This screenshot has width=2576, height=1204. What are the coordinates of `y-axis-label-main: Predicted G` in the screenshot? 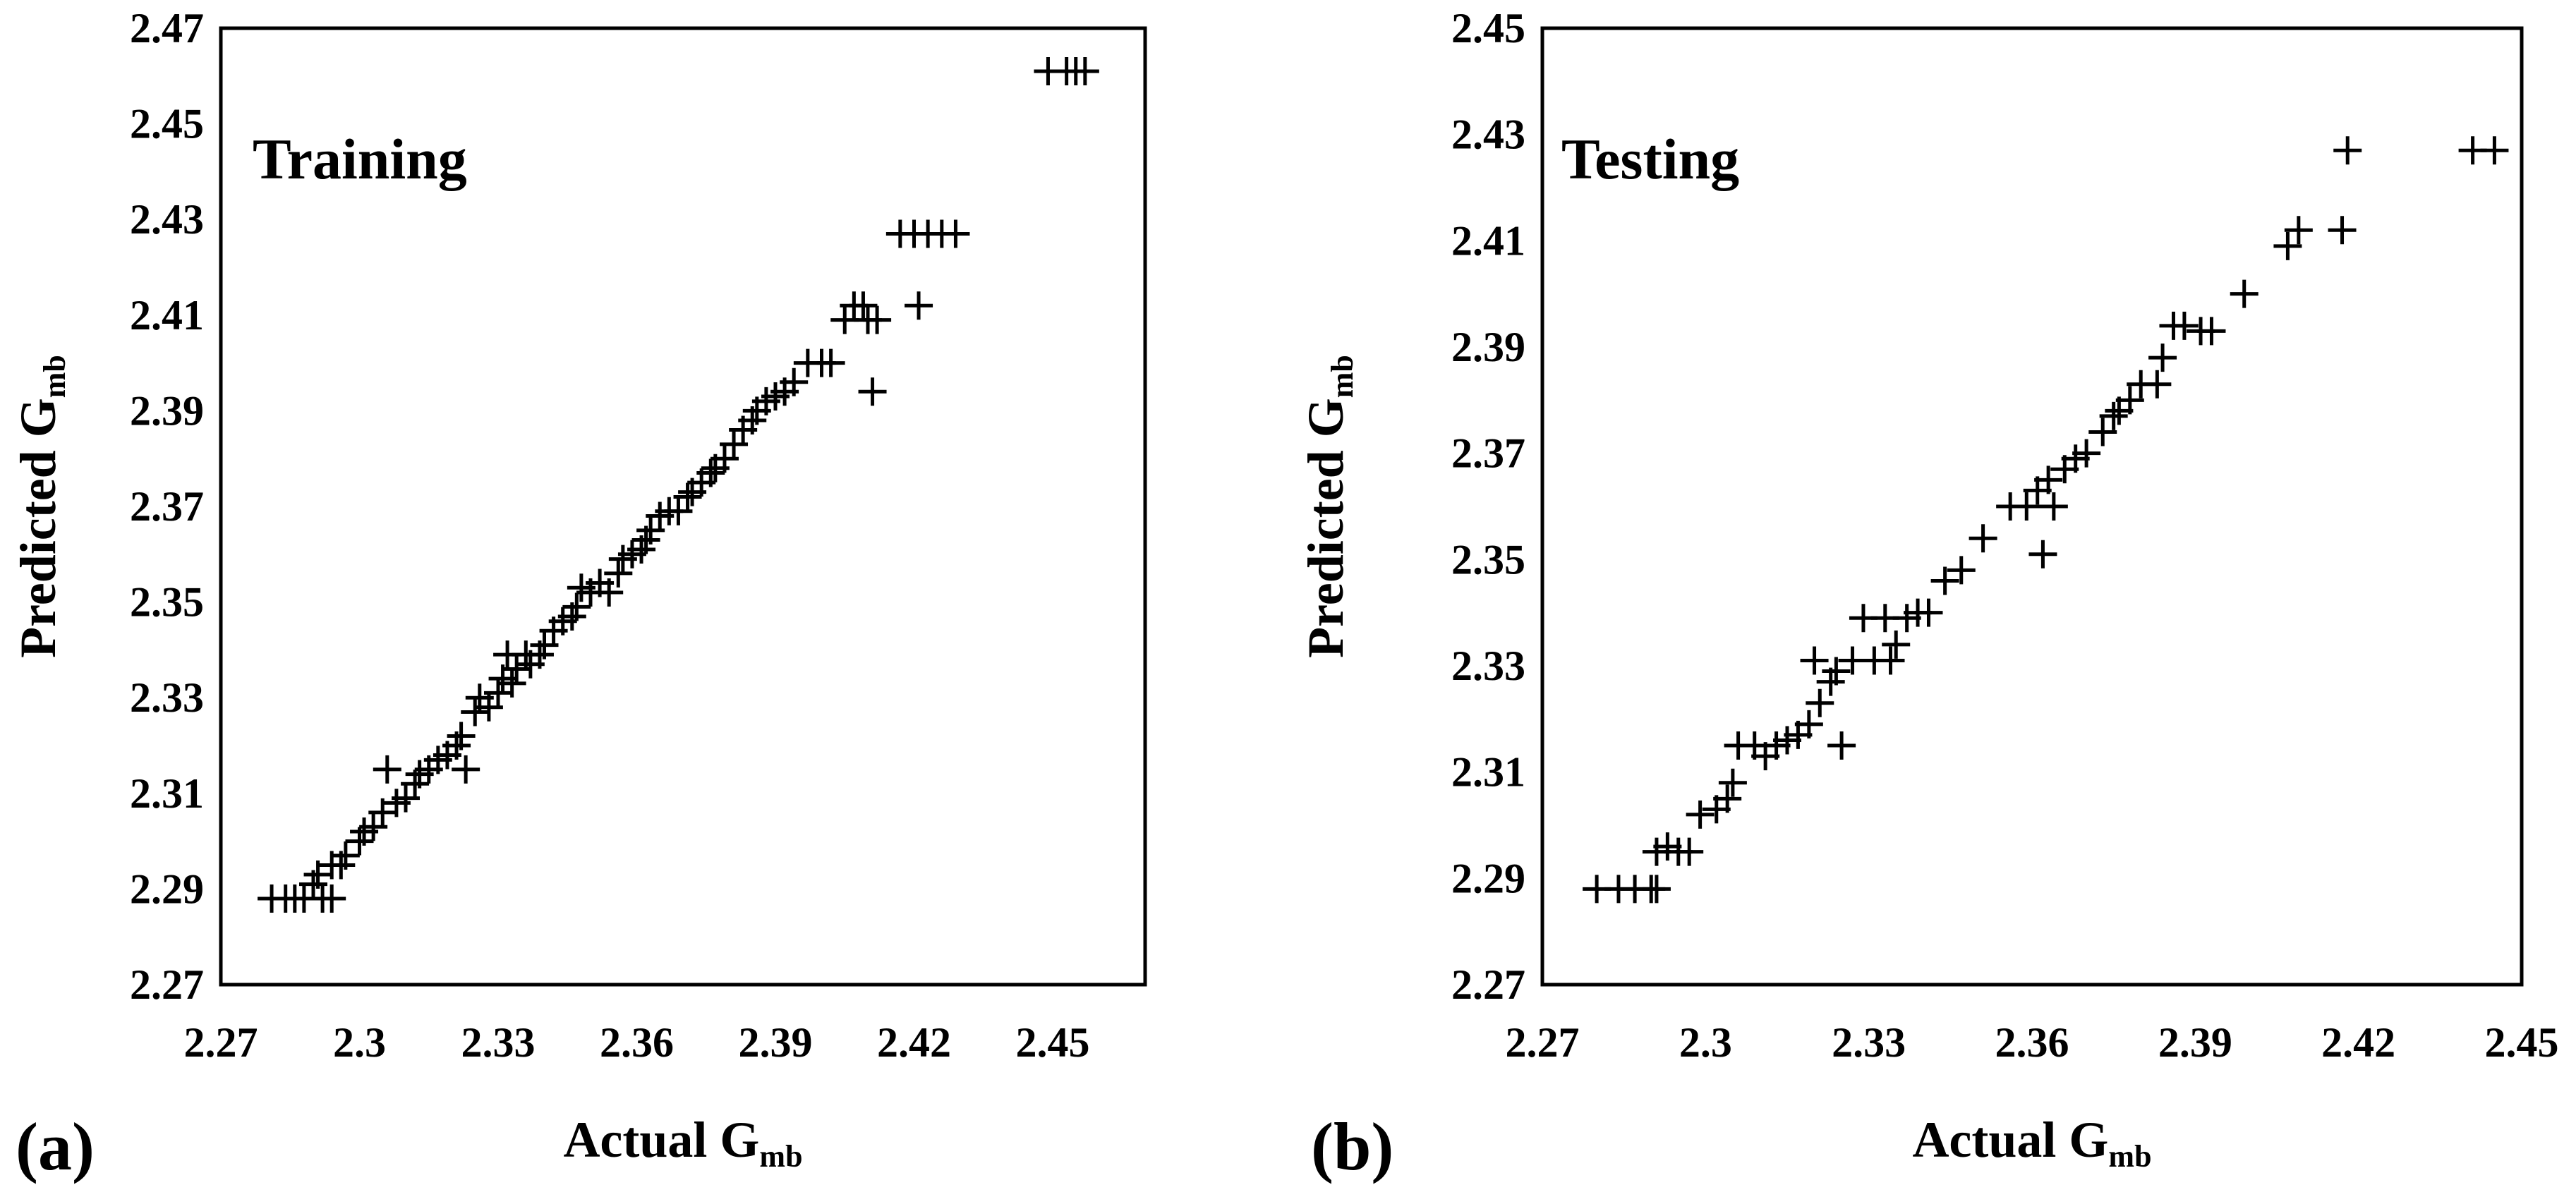 It's located at (1326, 528).